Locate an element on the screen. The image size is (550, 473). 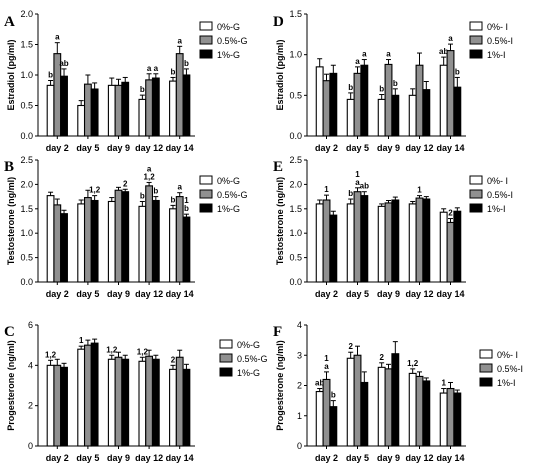
panel-f-y-tick-label: 0 is located at coordinates (299, 446).